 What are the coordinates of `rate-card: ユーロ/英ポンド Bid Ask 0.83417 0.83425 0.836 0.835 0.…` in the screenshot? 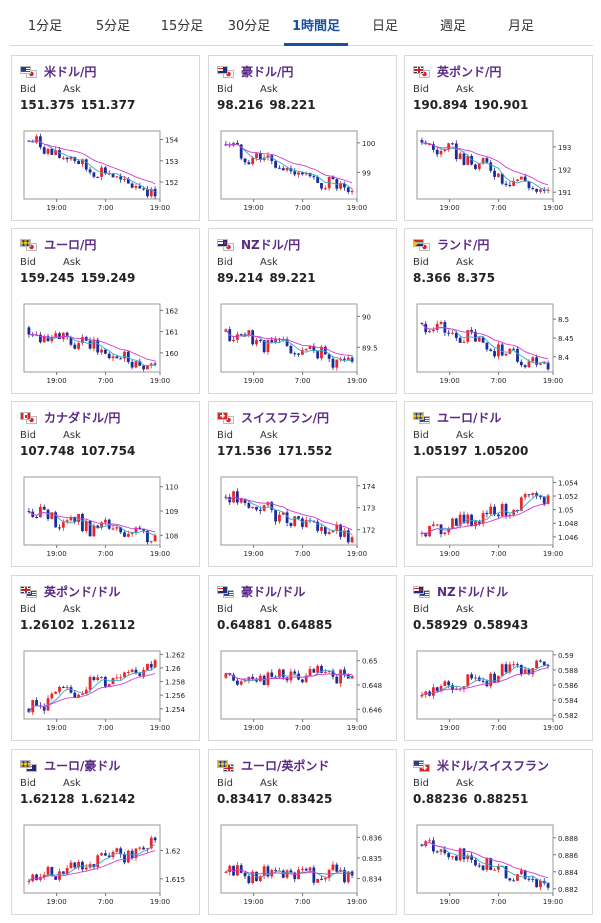 It's located at (302, 832).